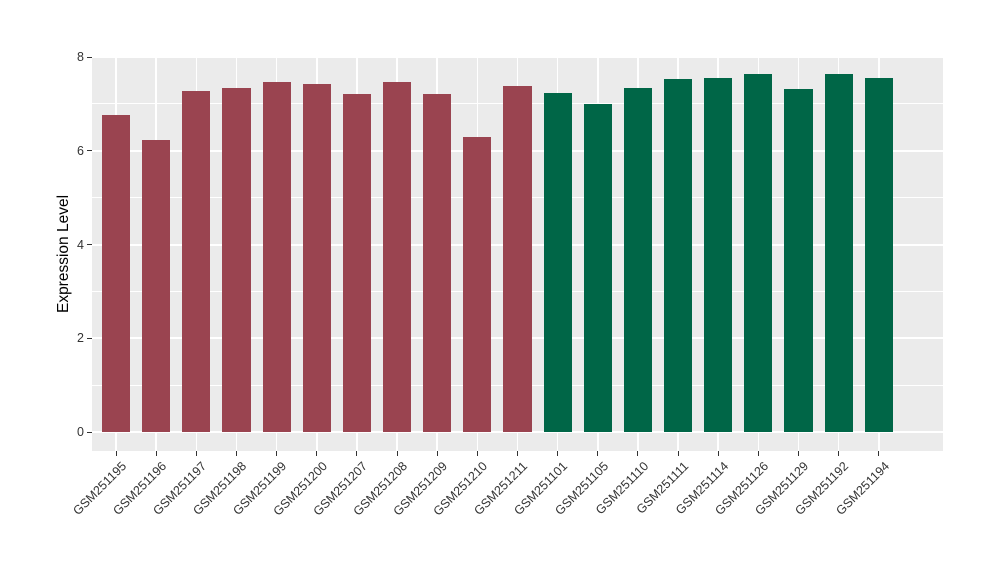 Image resolution: width=1000 pixels, height=580 pixels. I want to click on y-tick-label: 6, so click(80, 150).